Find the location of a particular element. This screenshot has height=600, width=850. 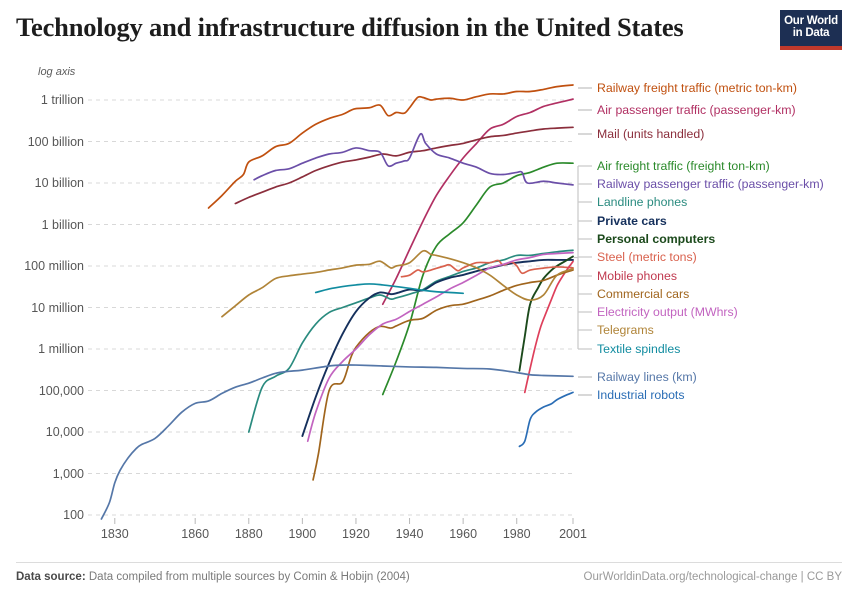

y-axis-tick-label: 1 billion is located at coordinates (62, 224).